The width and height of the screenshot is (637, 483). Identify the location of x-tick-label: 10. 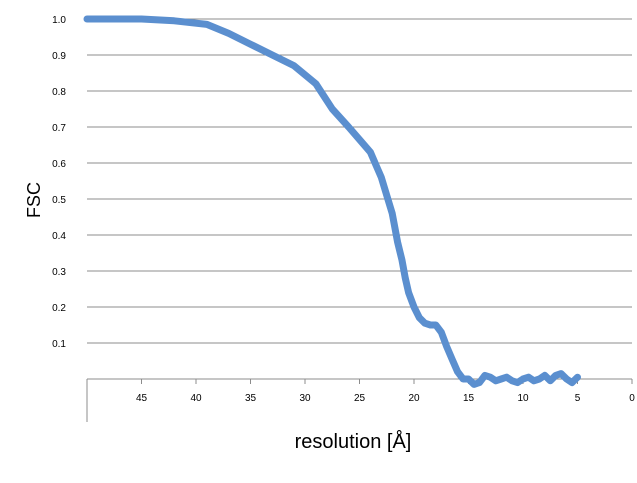
(523, 398).